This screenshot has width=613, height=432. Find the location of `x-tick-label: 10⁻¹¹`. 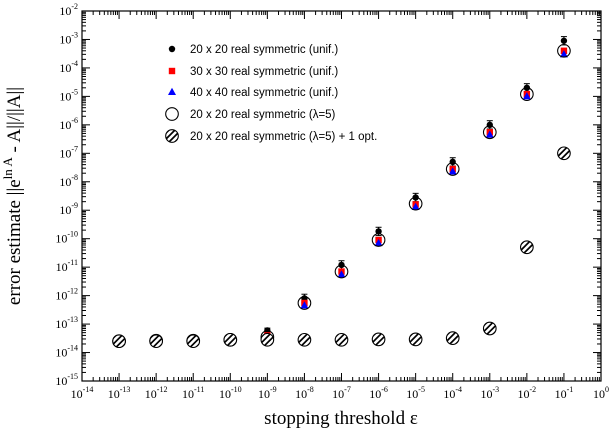

x-tick-label: 10⁻¹¹ is located at coordinates (193, 393).